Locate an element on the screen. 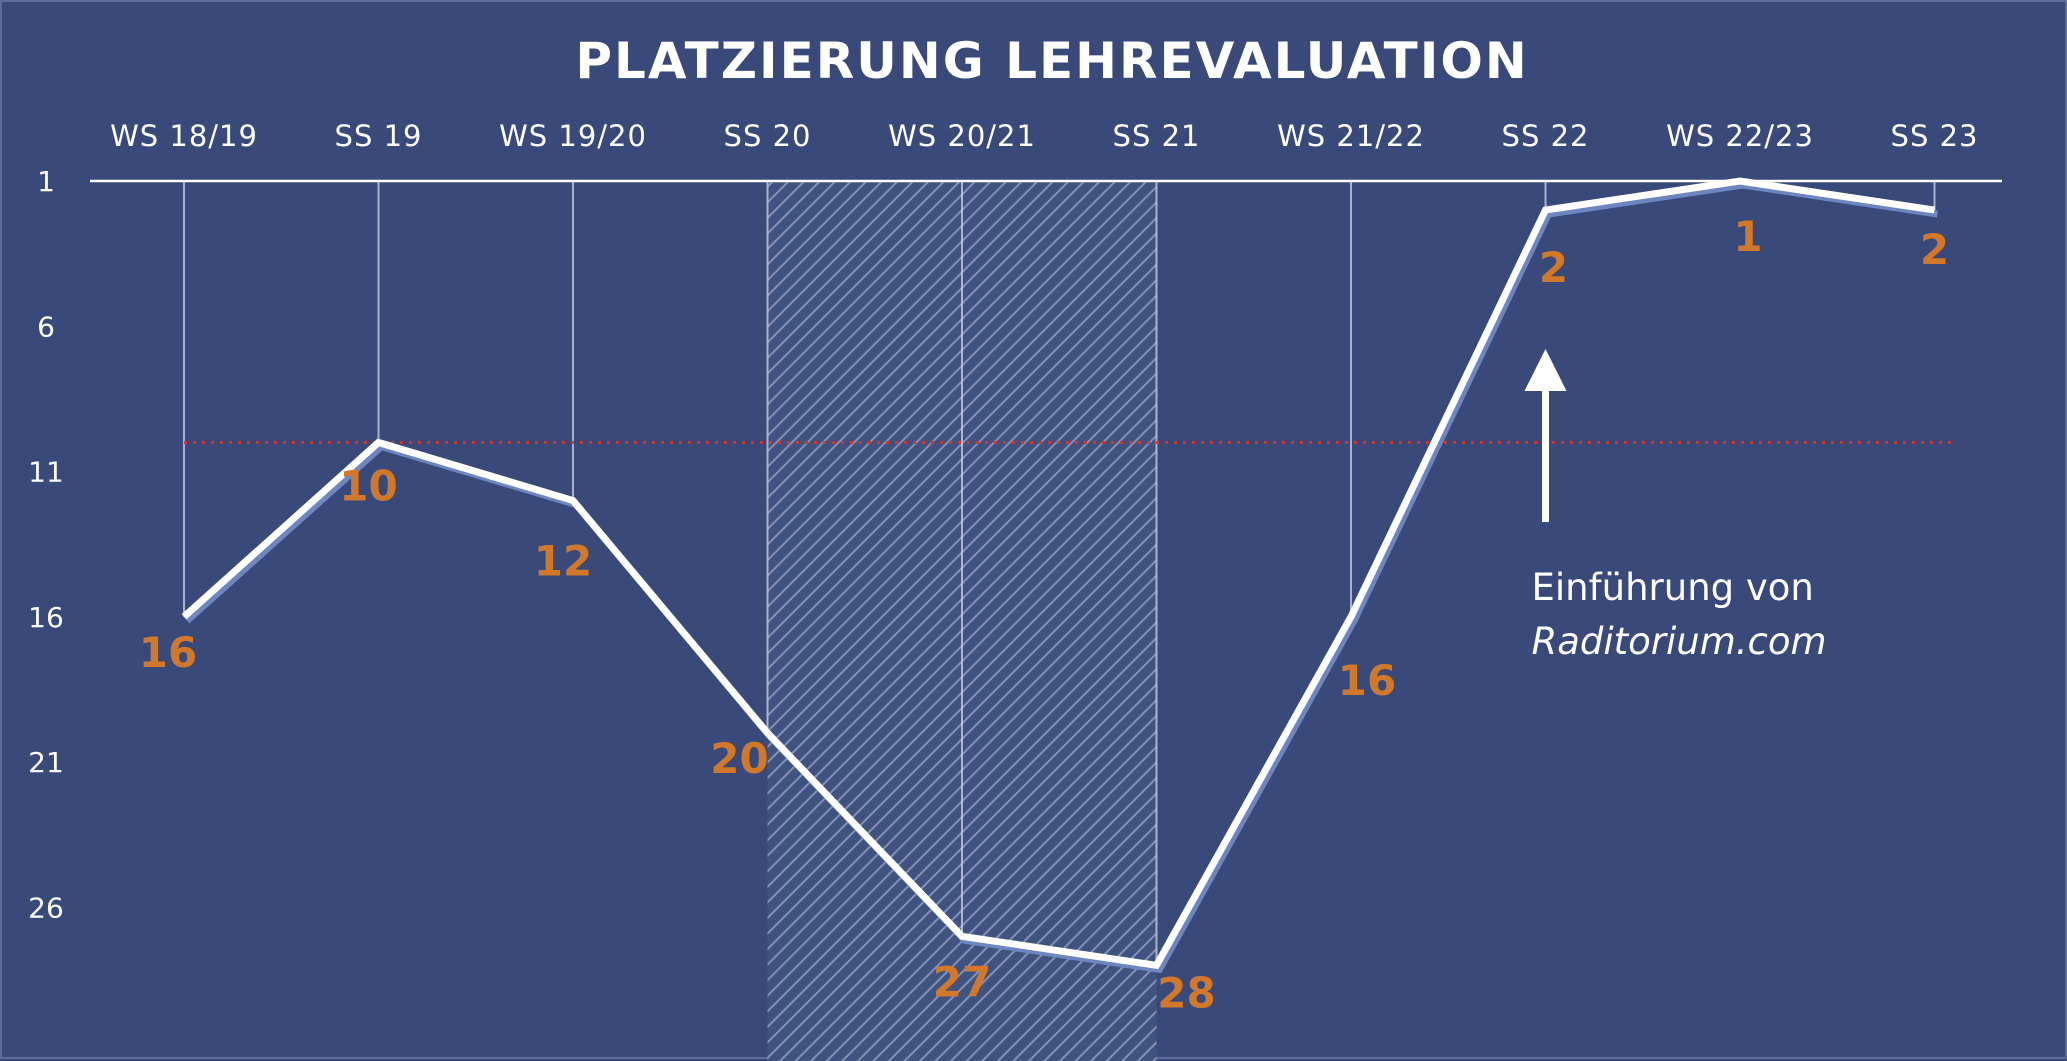 Image resolution: width=2067 pixels, height=1061 pixels. y-tick-label: 21 is located at coordinates (46, 762).